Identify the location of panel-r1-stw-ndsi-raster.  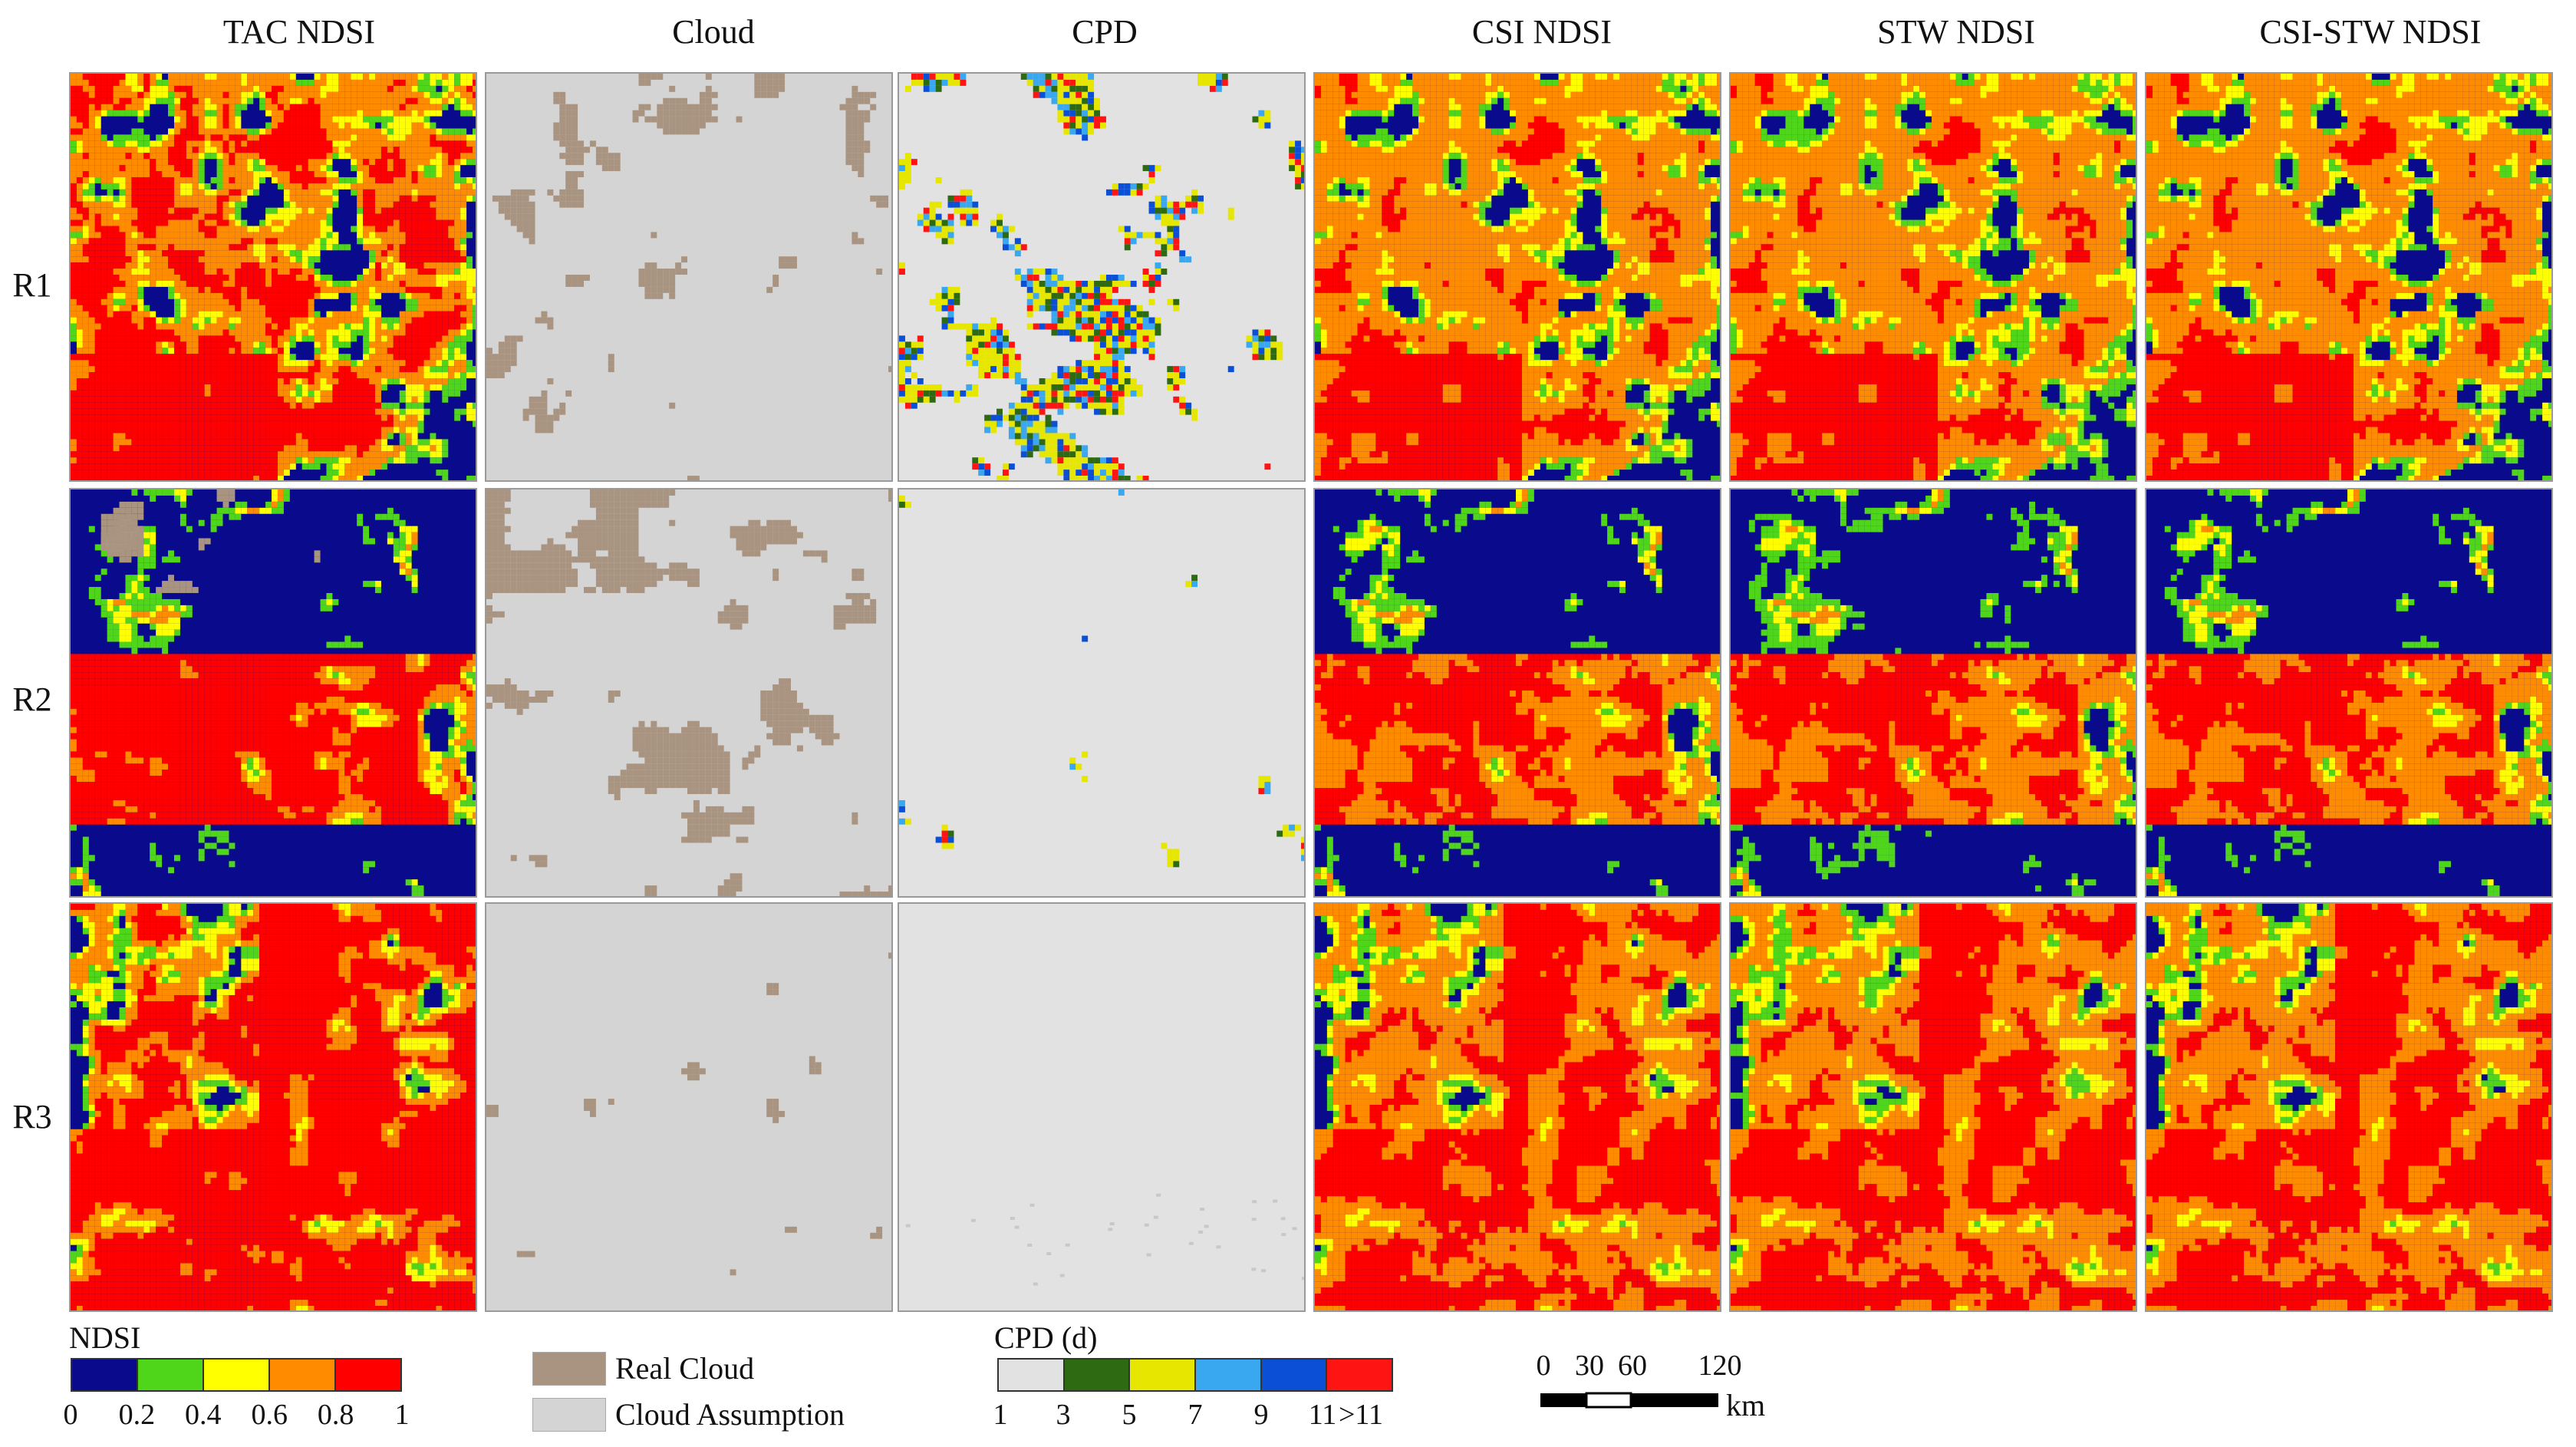
(1933, 277).